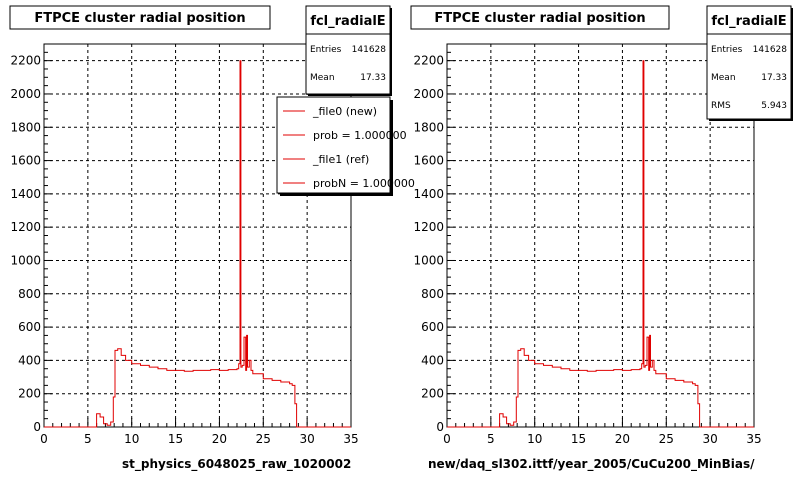  Describe the element at coordinates (364, 183) in the screenshot. I see `legend-entry: probN = 1.000000` at that location.